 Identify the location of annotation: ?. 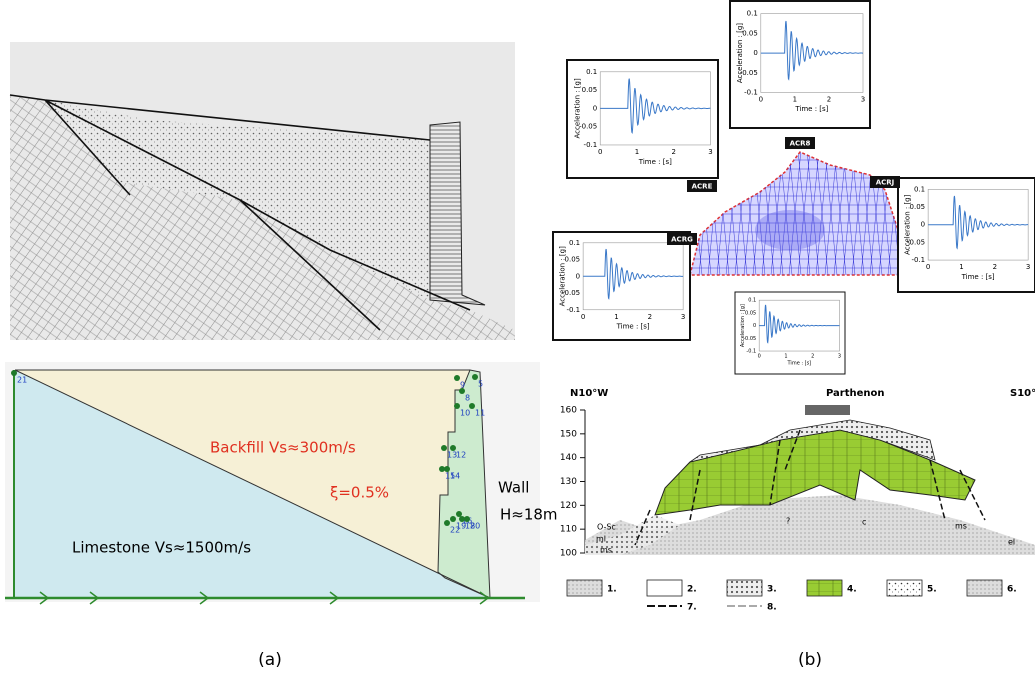
(788, 521).